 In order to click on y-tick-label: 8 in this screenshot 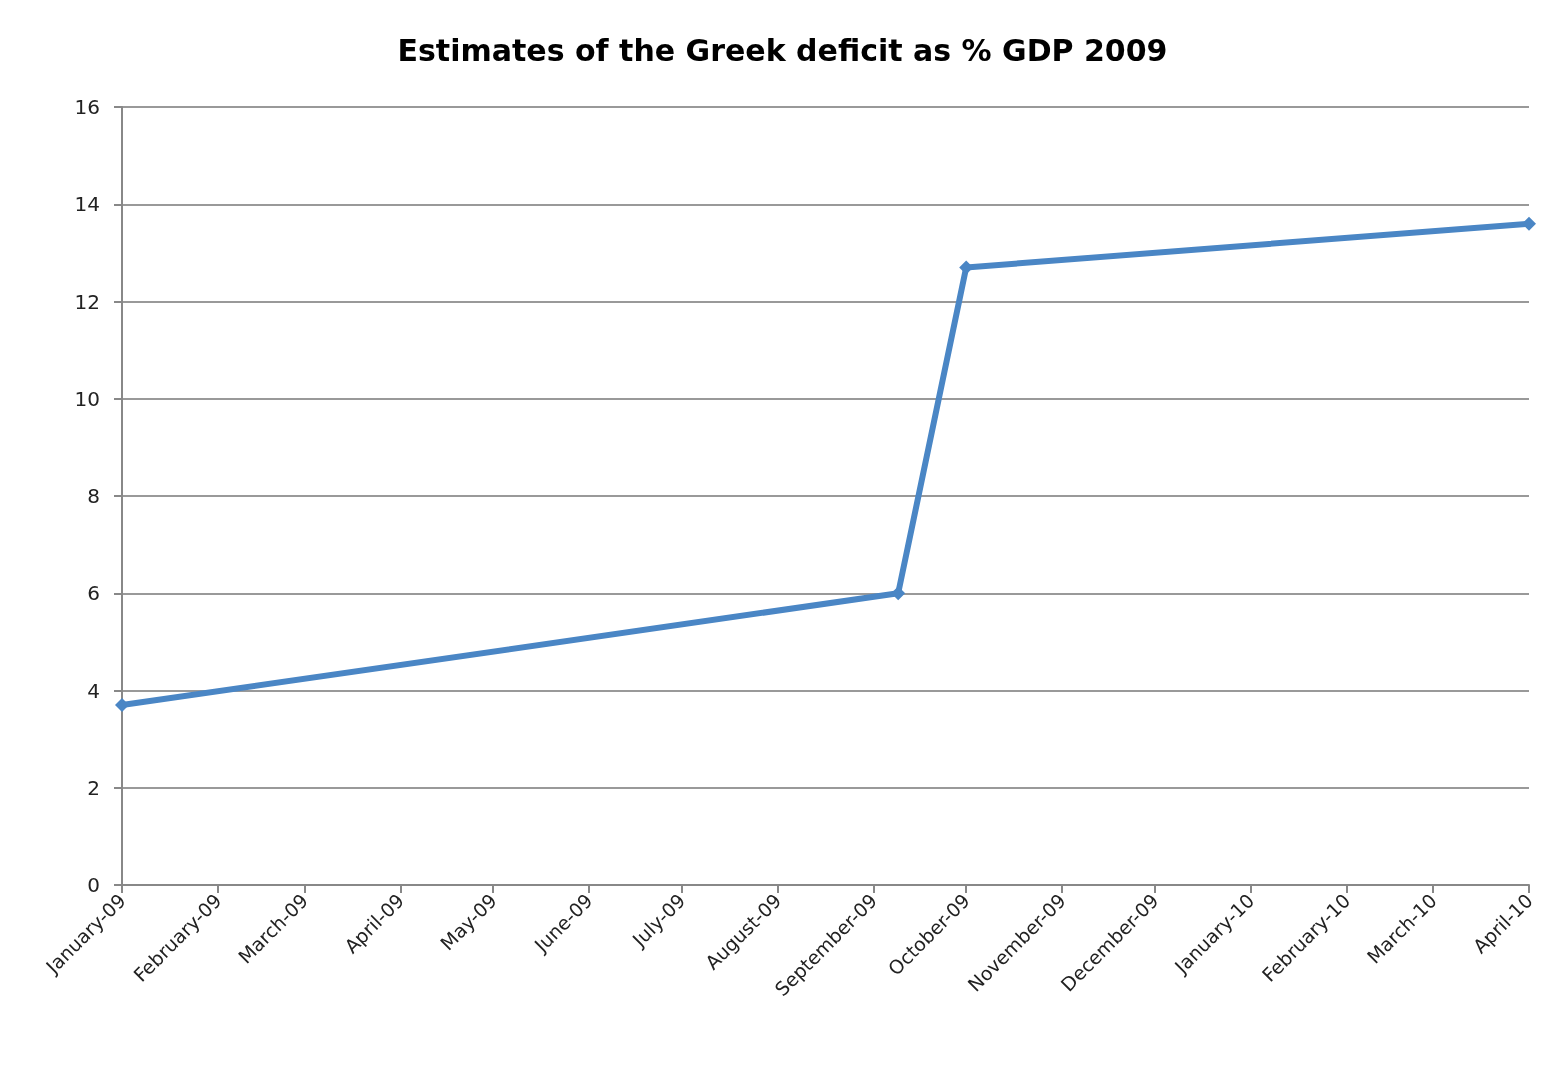, I will do `click(93, 496)`.